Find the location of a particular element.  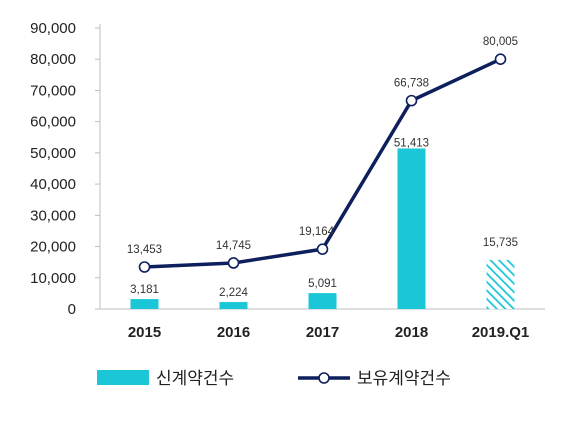

y-tick-label: 70,000 is located at coordinates (53, 90).